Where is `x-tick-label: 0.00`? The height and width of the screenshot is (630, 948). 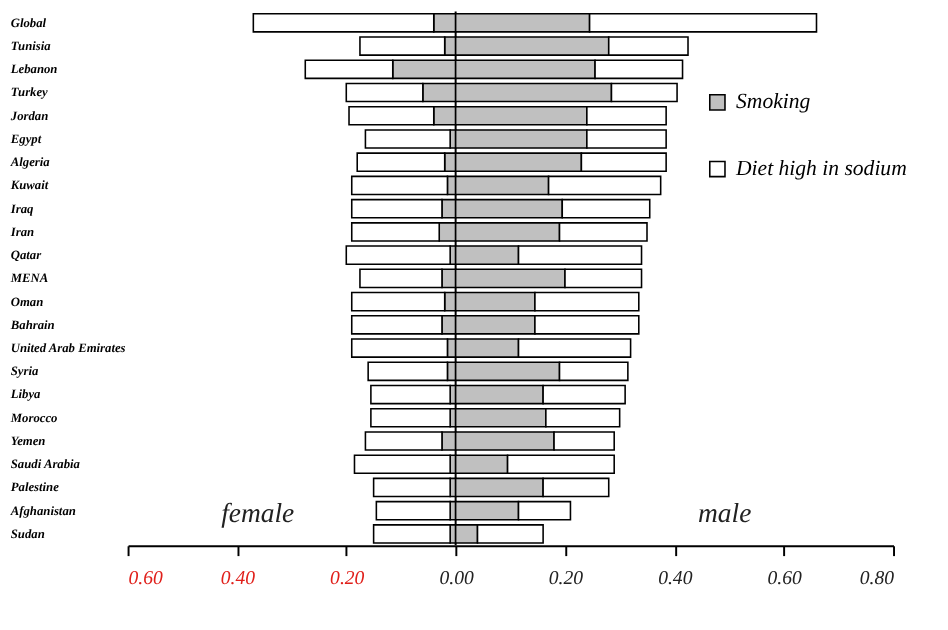 x-tick-label: 0.00 is located at coordinates (456, 578).